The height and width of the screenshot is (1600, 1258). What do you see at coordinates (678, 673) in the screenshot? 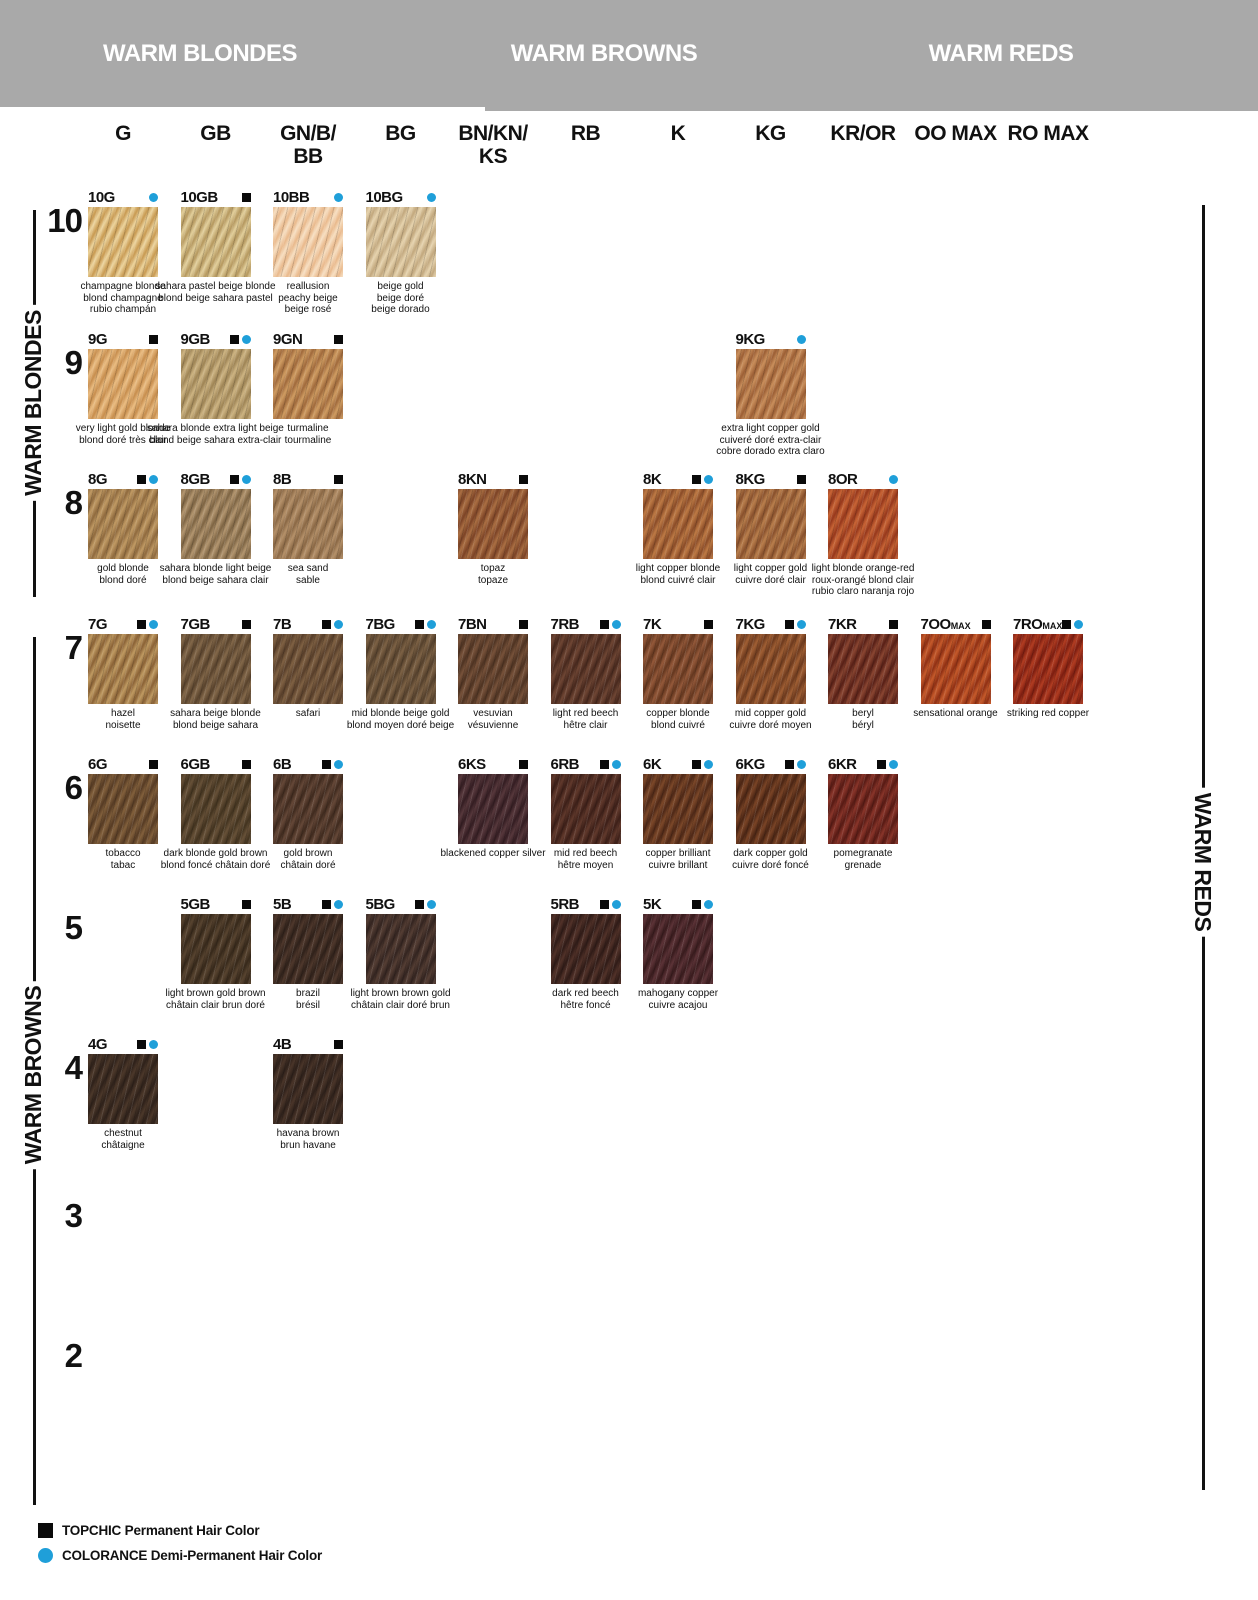
I see `swatch-cell-7K: 7K copper blonde blond cuivré` at bounding box center [678, 673].